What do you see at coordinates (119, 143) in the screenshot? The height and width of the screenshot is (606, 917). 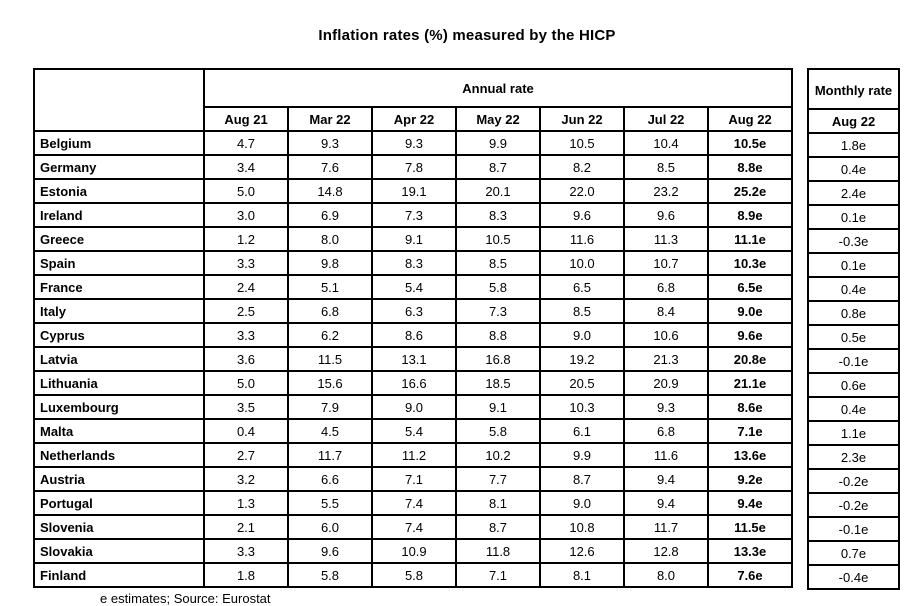 I see `country-cell: Belgium` at bounding box center [119, 143].